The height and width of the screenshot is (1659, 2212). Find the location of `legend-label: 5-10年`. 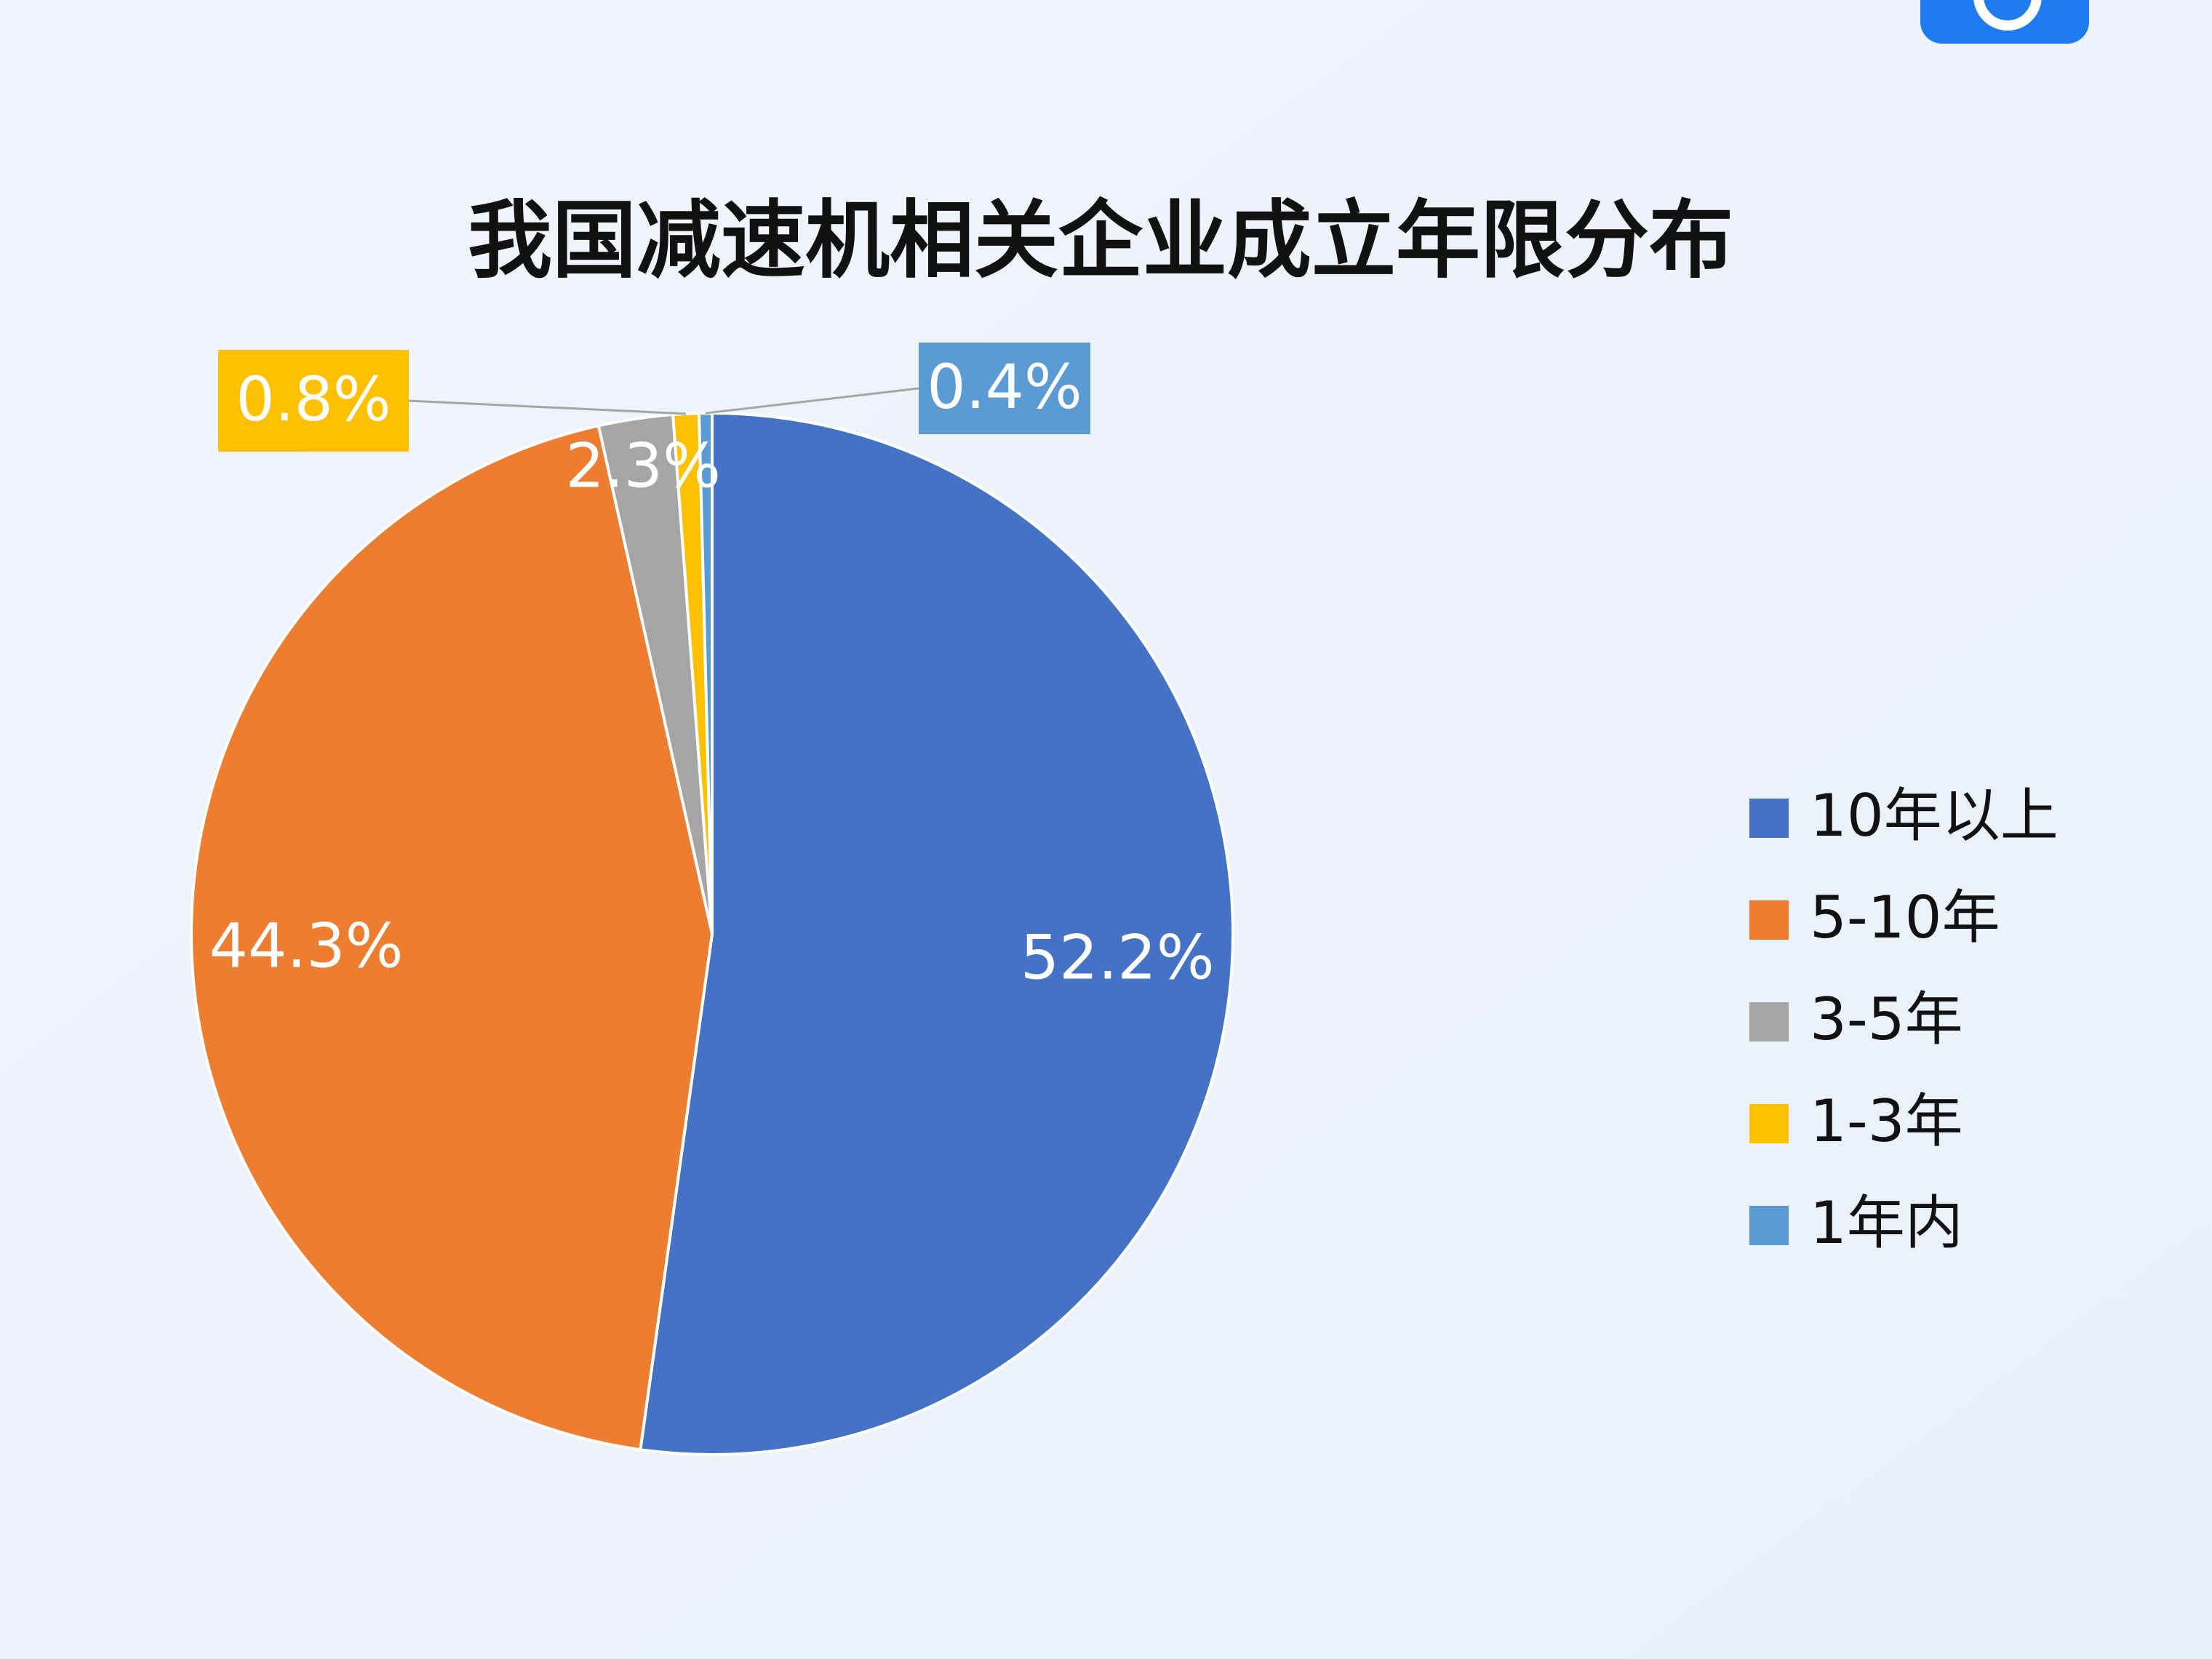

legend-label: 5-10年 is located at coordinates (1905, 917).